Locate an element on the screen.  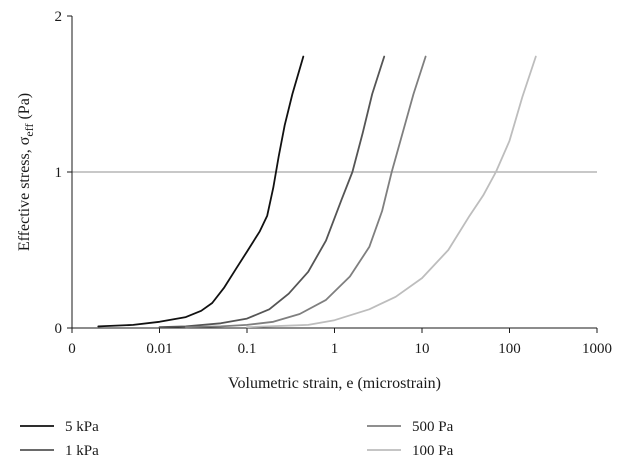
y-tick-label: 2 is located at coordinates (59, 17).